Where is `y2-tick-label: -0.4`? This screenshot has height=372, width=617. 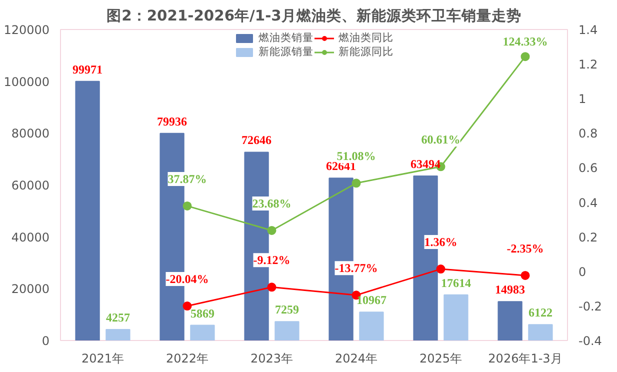
y2-tick-label: -0.4 is located at coordinates (590, 341).